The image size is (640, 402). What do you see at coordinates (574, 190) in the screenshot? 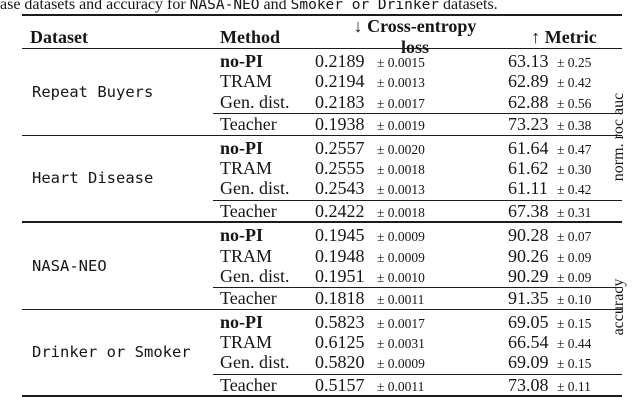
I see `metric-std-error: ± 0.42` at bounding box center [574, 190].